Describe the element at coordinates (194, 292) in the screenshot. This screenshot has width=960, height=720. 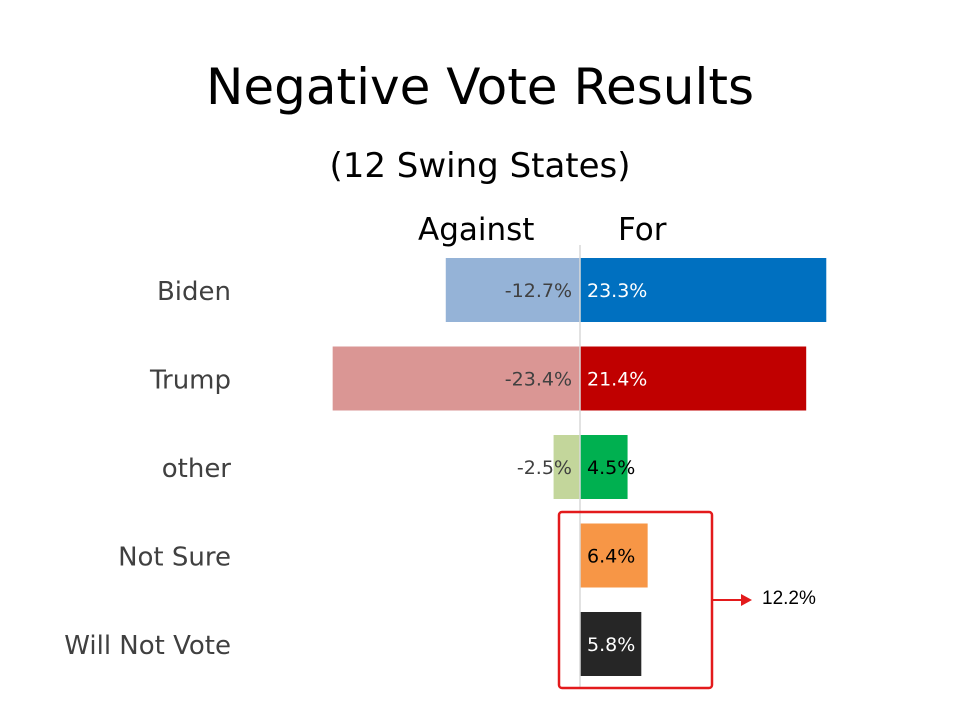
I see `category-label-biden: Biden` at that location.